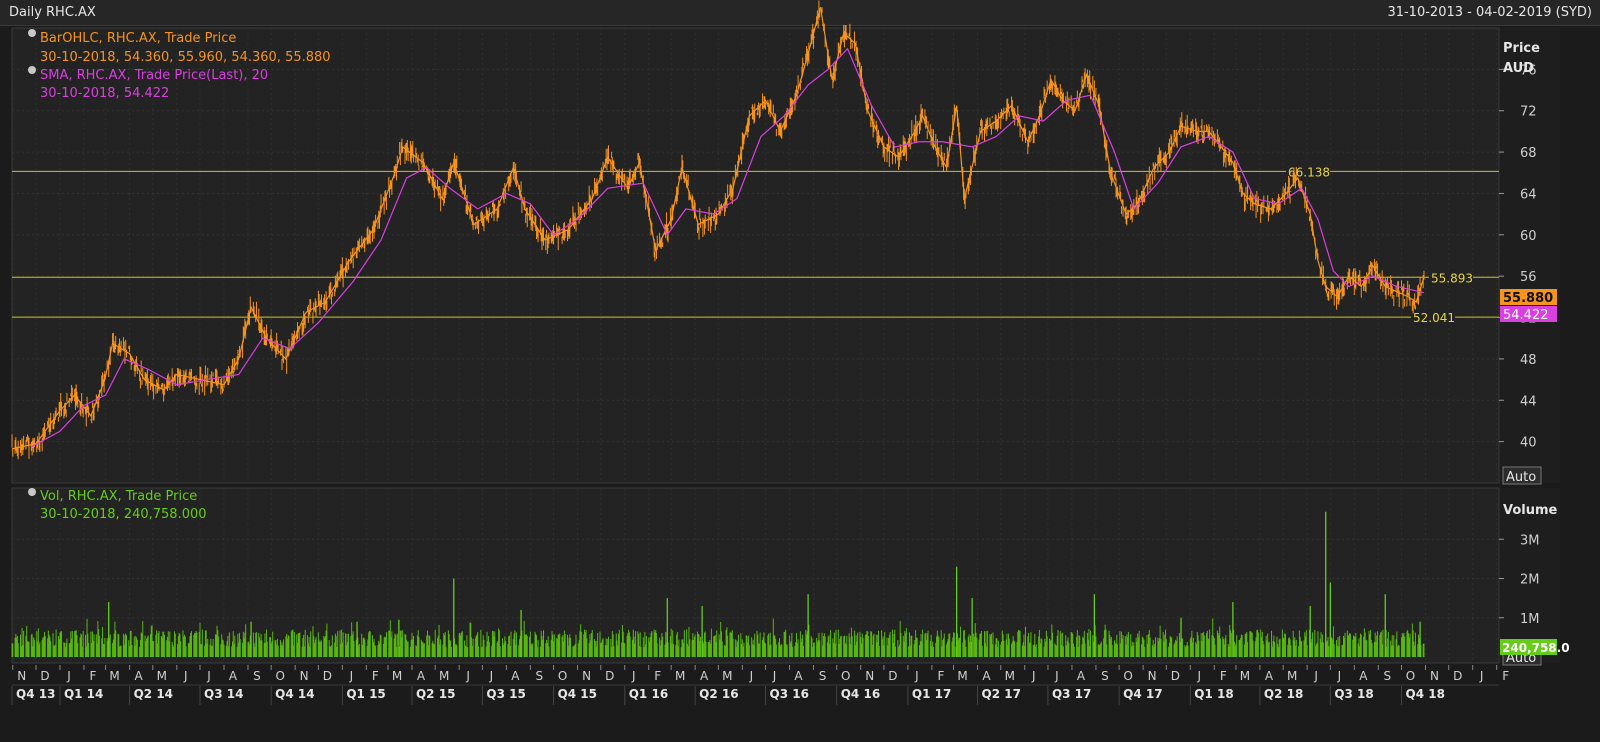 This screenshot has width=1600, height=742. What do you see at coordinates (1530, 540) in the screenshot?
I see `volume-tick-label: 3M` at bounding box center [1530, 540].